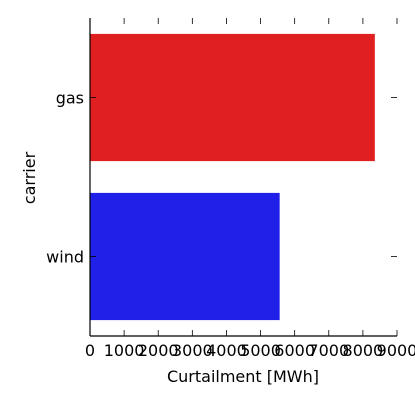 The width and height of the screenshot is (415, 400). Describe the element at coordinates (70, 98) in the screenshot. I see `y-tick-label-gas: gas` at that location.